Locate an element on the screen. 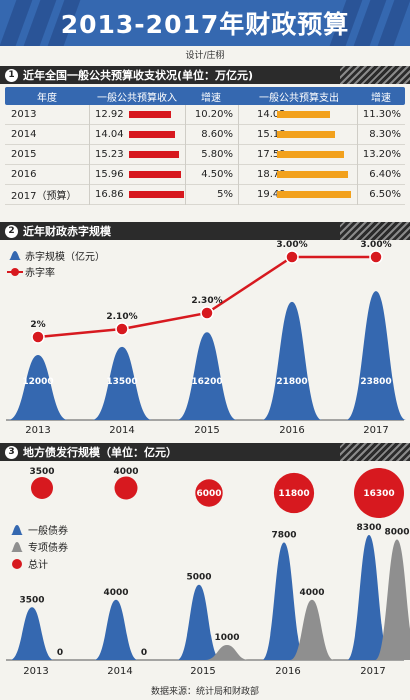  legend-label: 一般债券 is located at coordinates (48, 530).